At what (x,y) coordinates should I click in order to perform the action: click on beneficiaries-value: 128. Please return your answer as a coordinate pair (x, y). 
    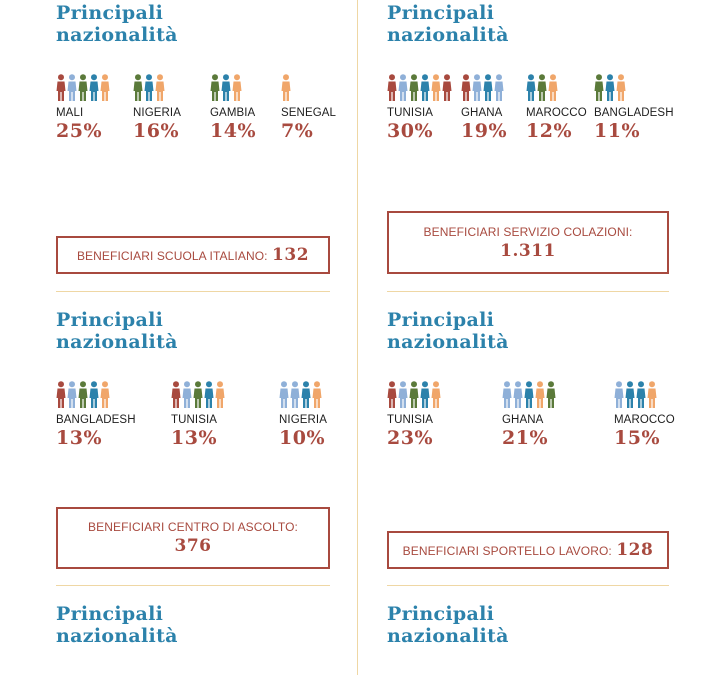
    Looking at the image, I should click on (635, 550).